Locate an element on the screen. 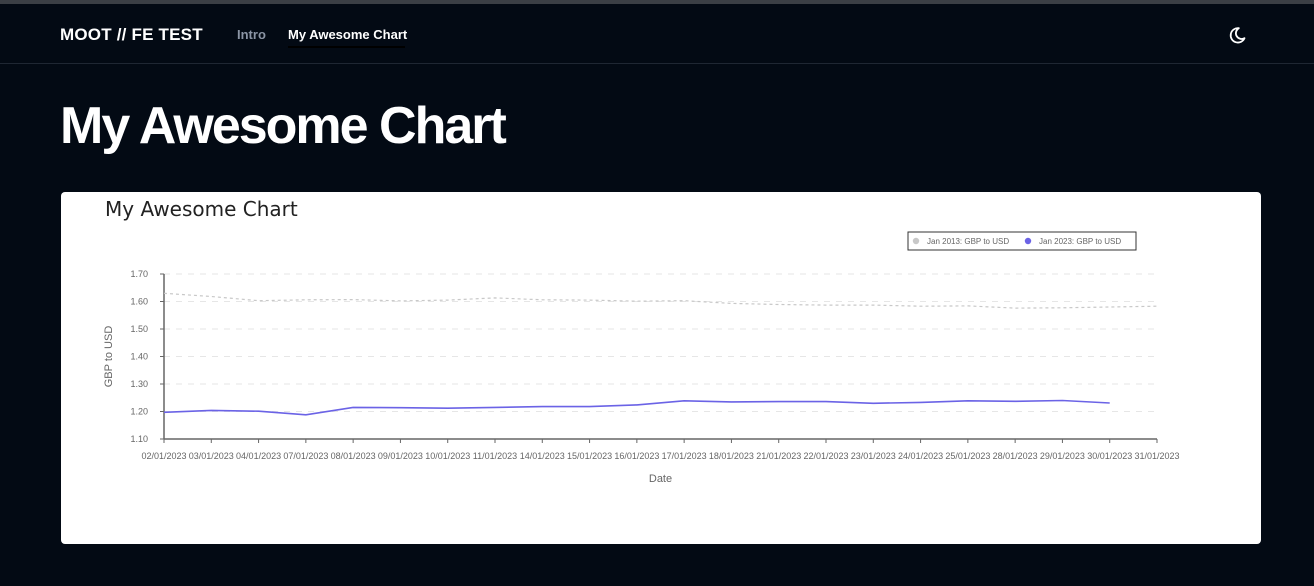  page-title: My Awesome Chart is located at coordinates (283, 126).